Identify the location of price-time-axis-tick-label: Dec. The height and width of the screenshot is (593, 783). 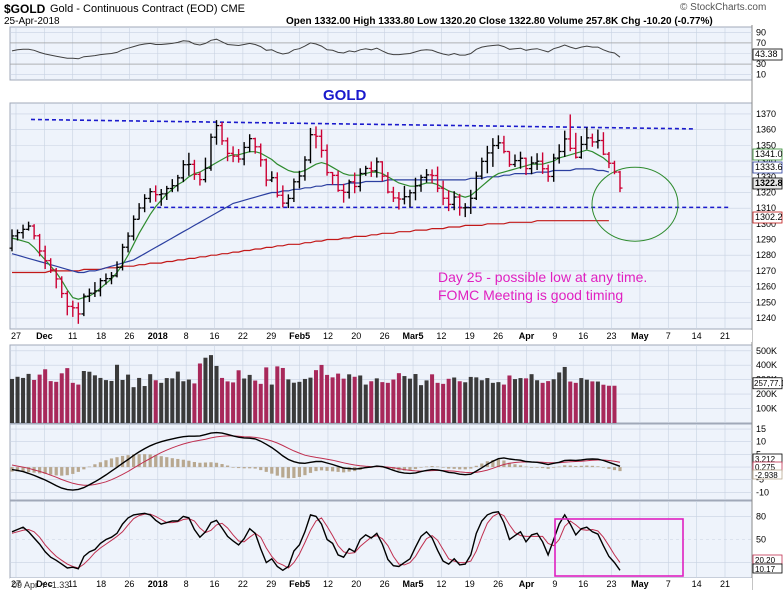
(44, 336).